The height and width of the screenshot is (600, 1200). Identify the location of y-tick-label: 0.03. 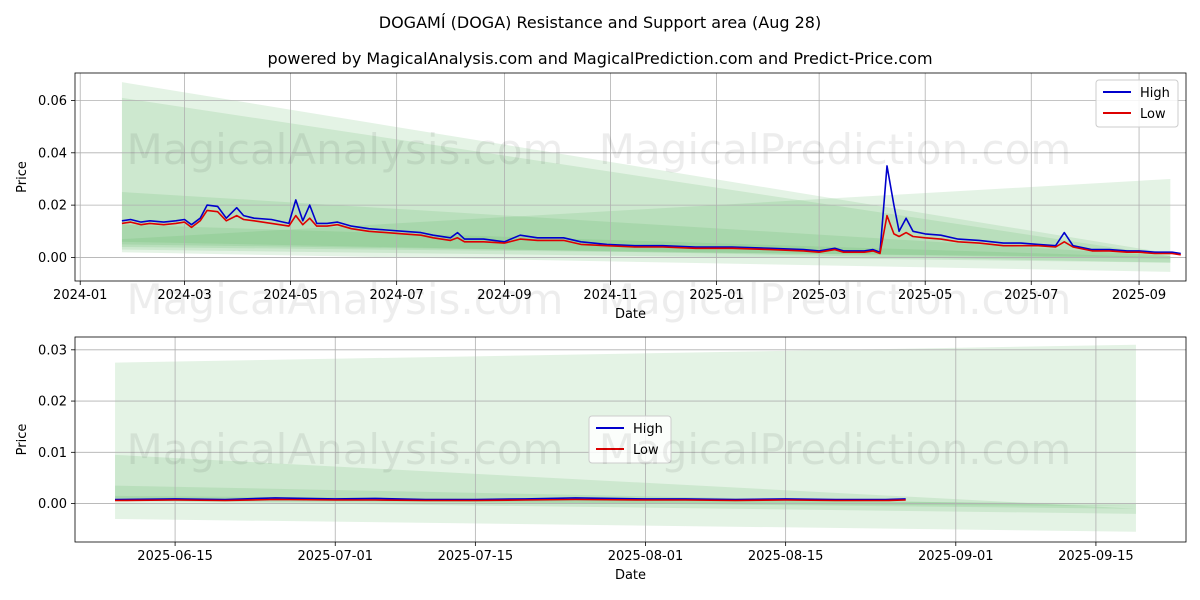
(52, 350).